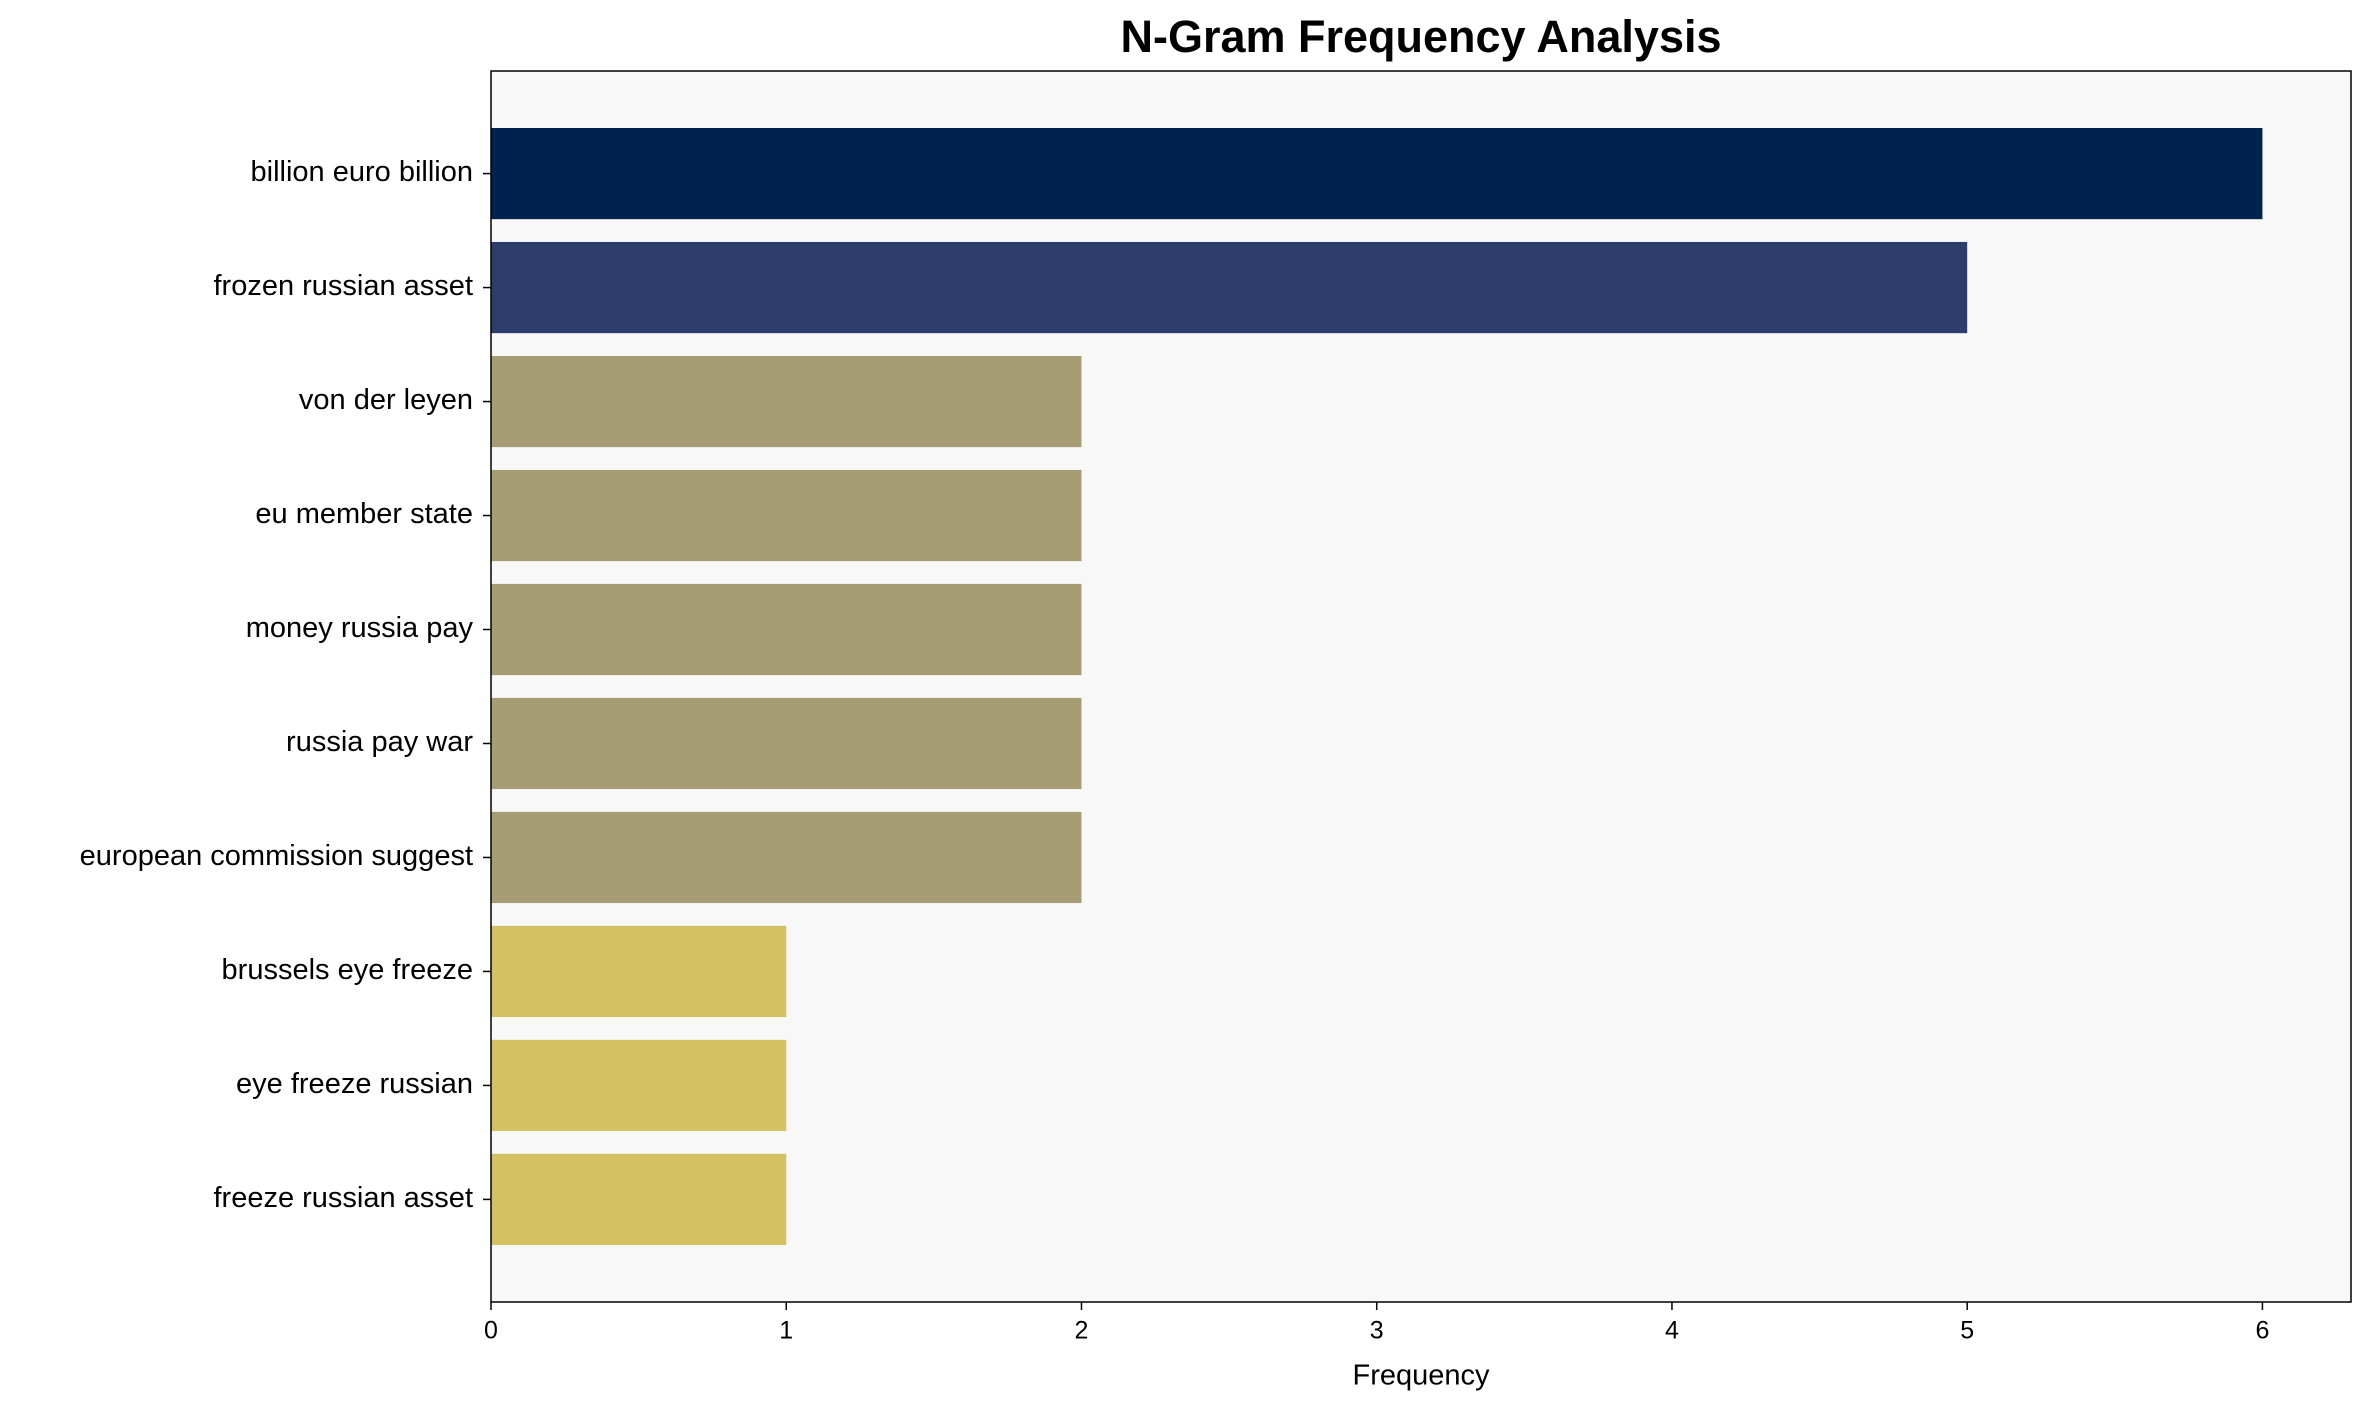  I want to click on y-tick-label: von der leyen, so click(386, 400).